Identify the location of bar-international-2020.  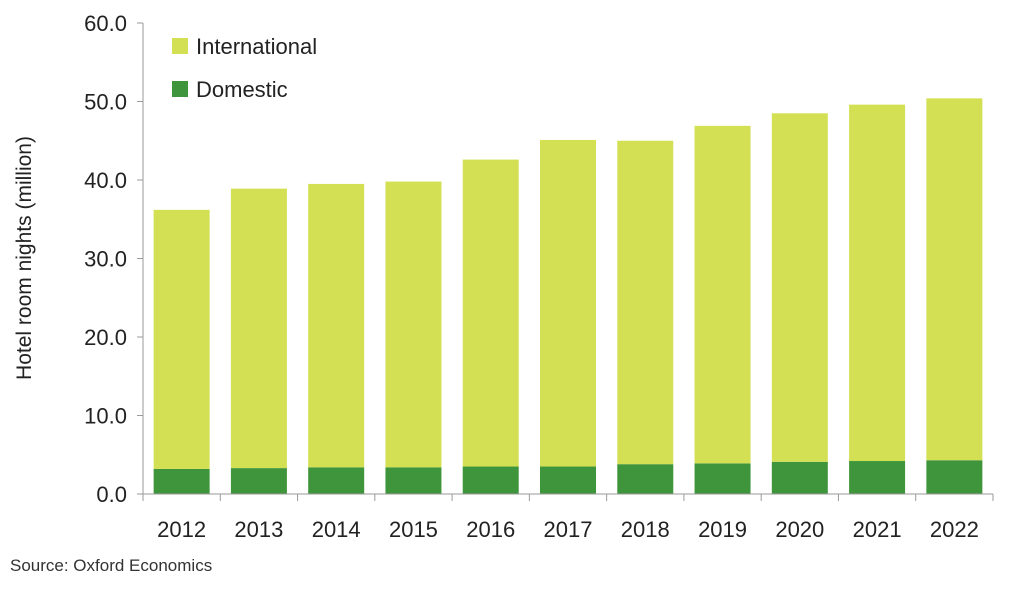
(799, 287).